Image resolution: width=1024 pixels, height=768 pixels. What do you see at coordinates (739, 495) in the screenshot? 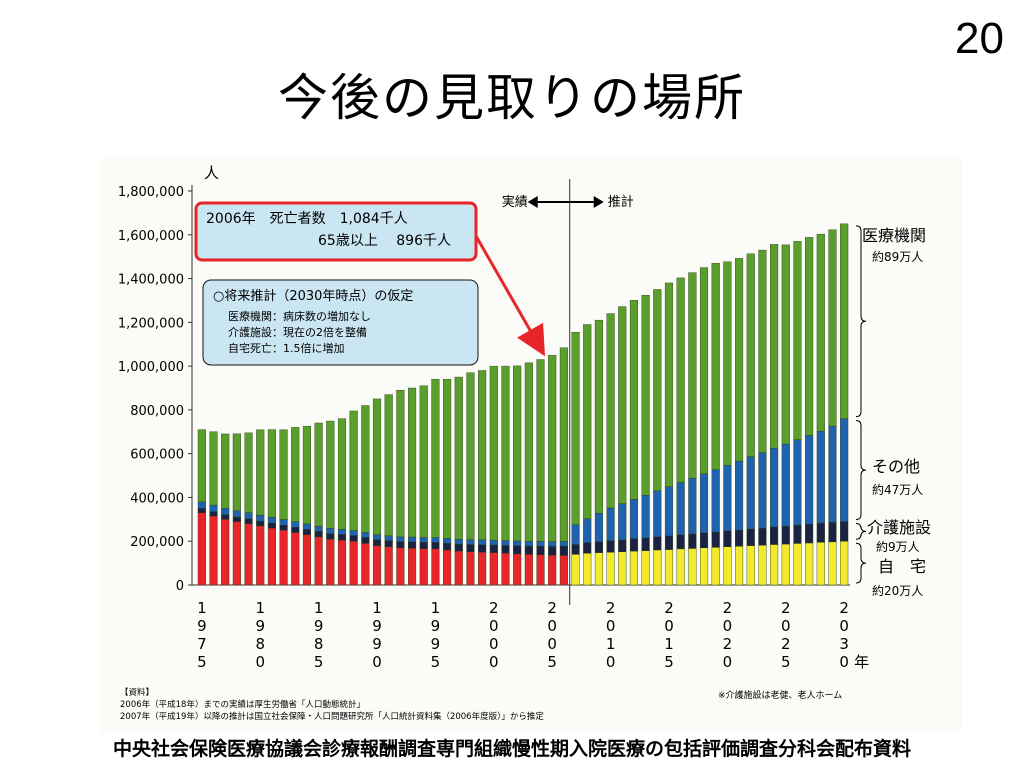
I see `bar-other-2021` at bounding box center [739, 495].